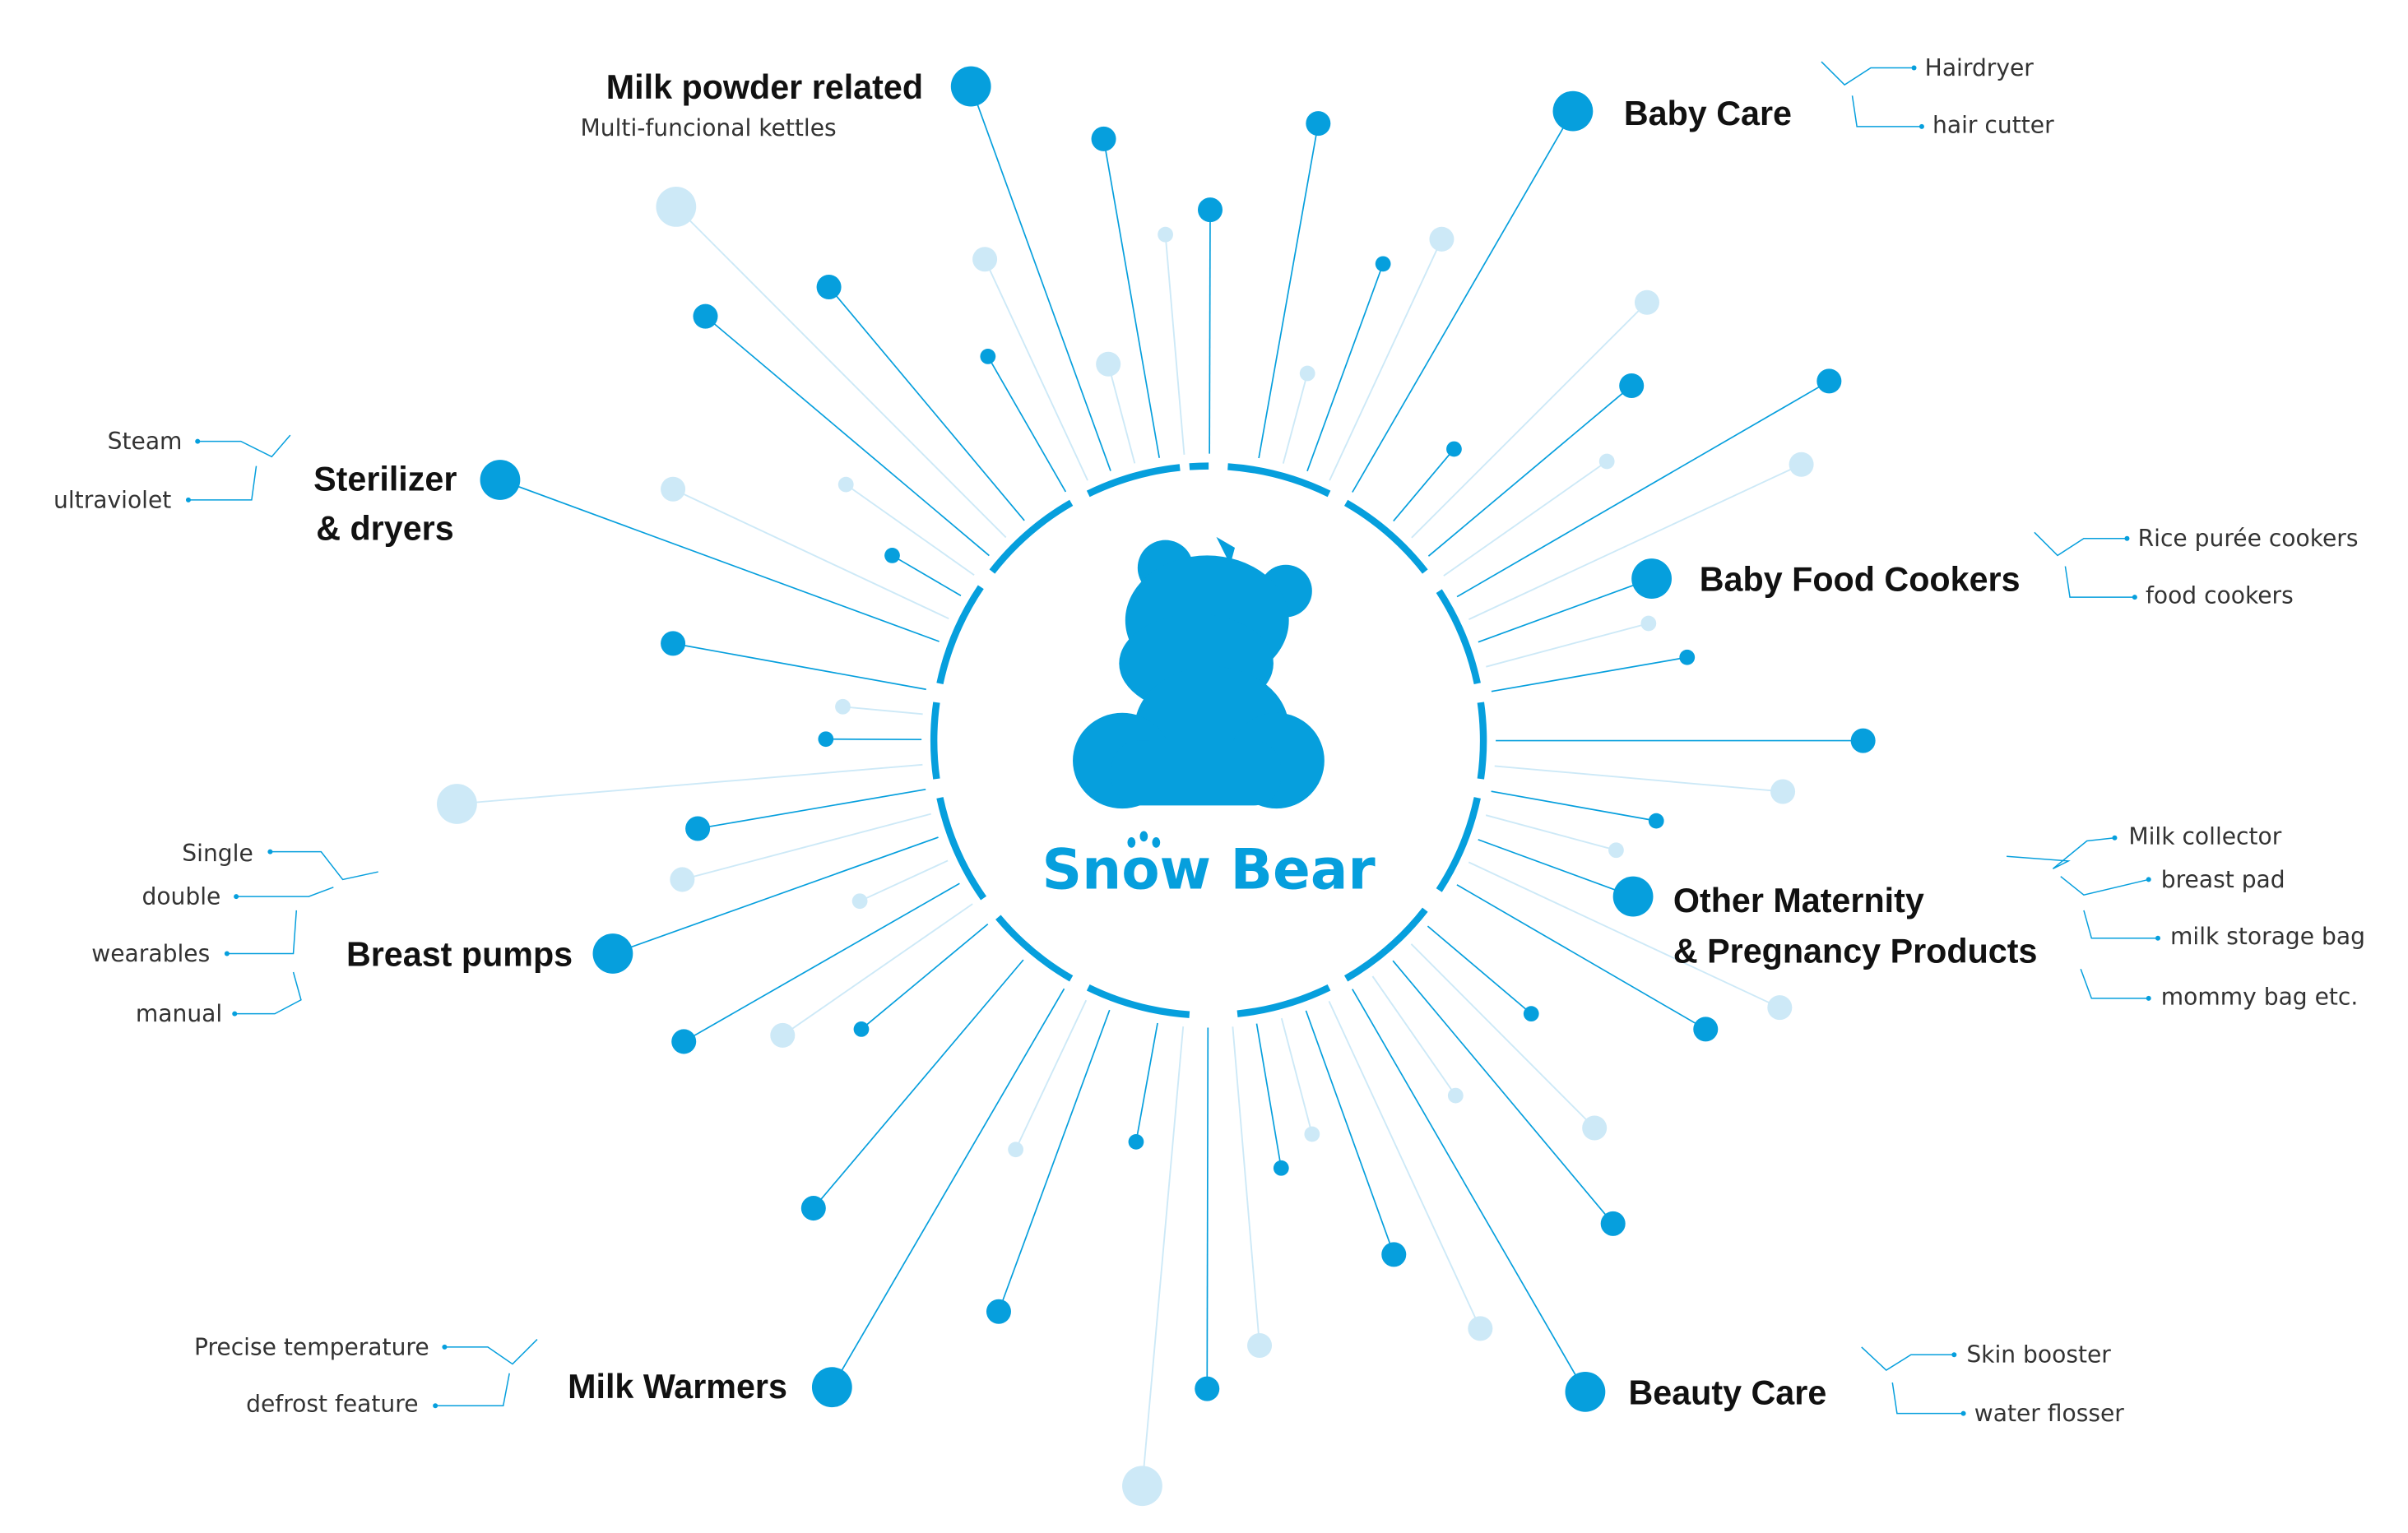 Image resolution: width=2408 pixels, height=1533 pixels. I want to click on category-item: water flosser, so click(2050, 1413).